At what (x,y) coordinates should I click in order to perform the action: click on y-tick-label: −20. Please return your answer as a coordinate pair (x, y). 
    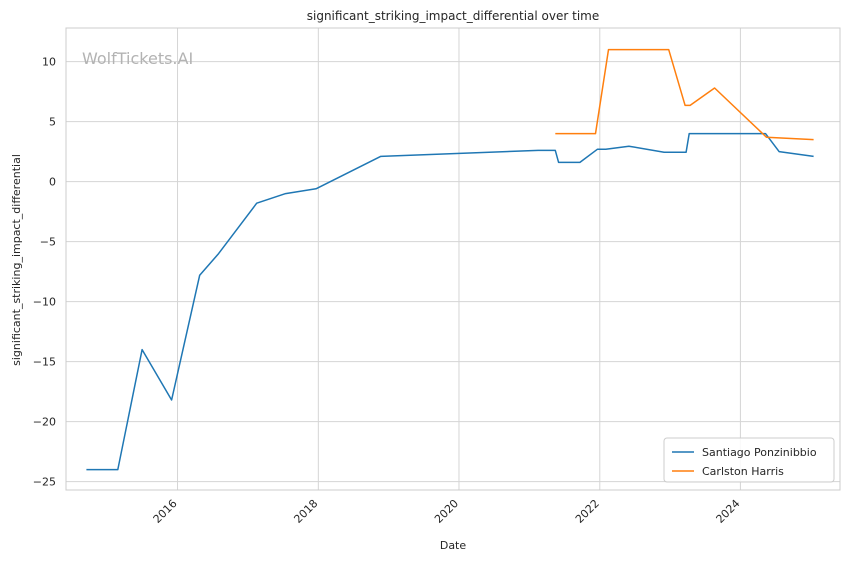
    Looking at the image, I should click on (44, 422).